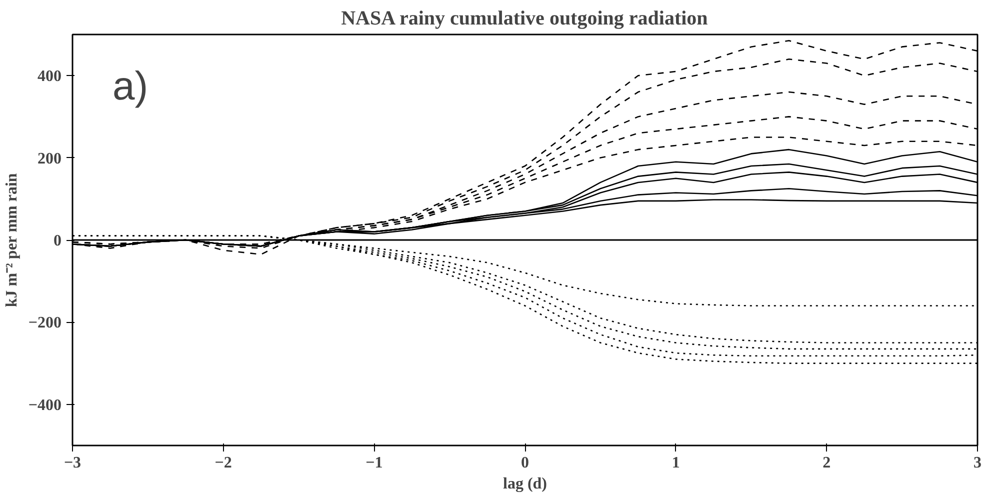 The image size is (982, 495). What do you see at coordinates (58, 241) in the screenshot?
I see `y-tick-label: 0` at bounding box center [58, 241].